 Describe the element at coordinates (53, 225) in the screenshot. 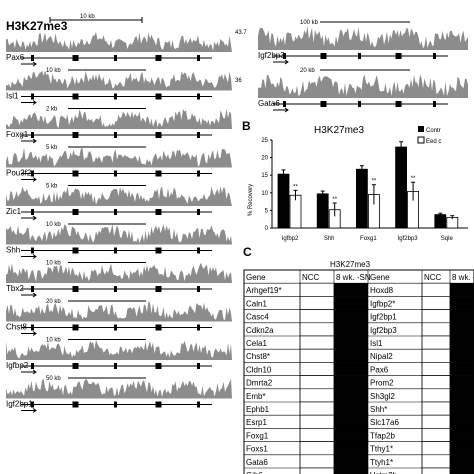

I see `scale-label-zic1: 10 kb` at that location.